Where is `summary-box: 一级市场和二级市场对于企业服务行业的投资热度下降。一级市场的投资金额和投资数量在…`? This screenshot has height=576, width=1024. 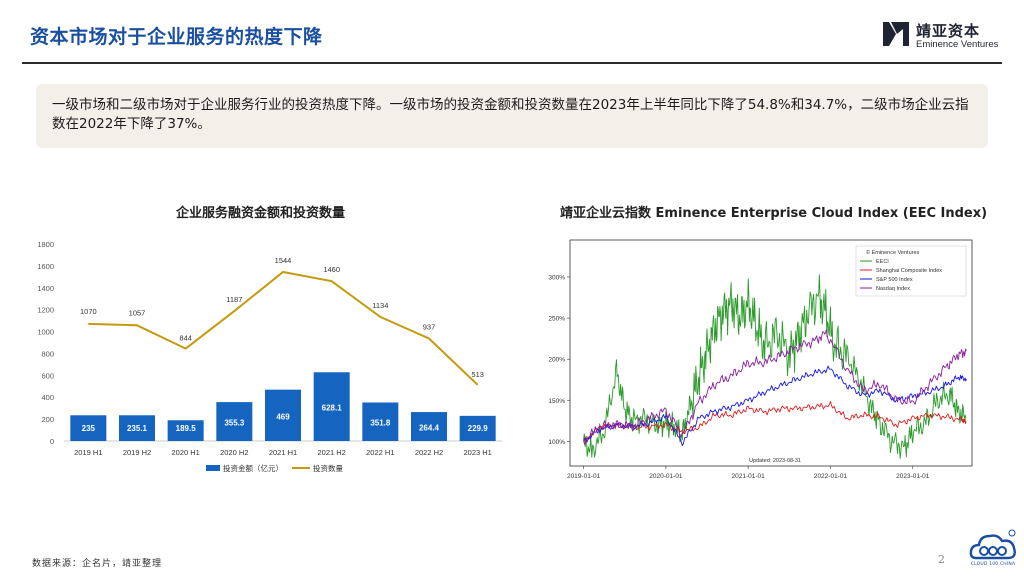
summary-box: 一级市场和二级市场对于企业服务行业的投资热度下降。一级市场的投资金额和投资数量在… is located at coordinates (512, 116).